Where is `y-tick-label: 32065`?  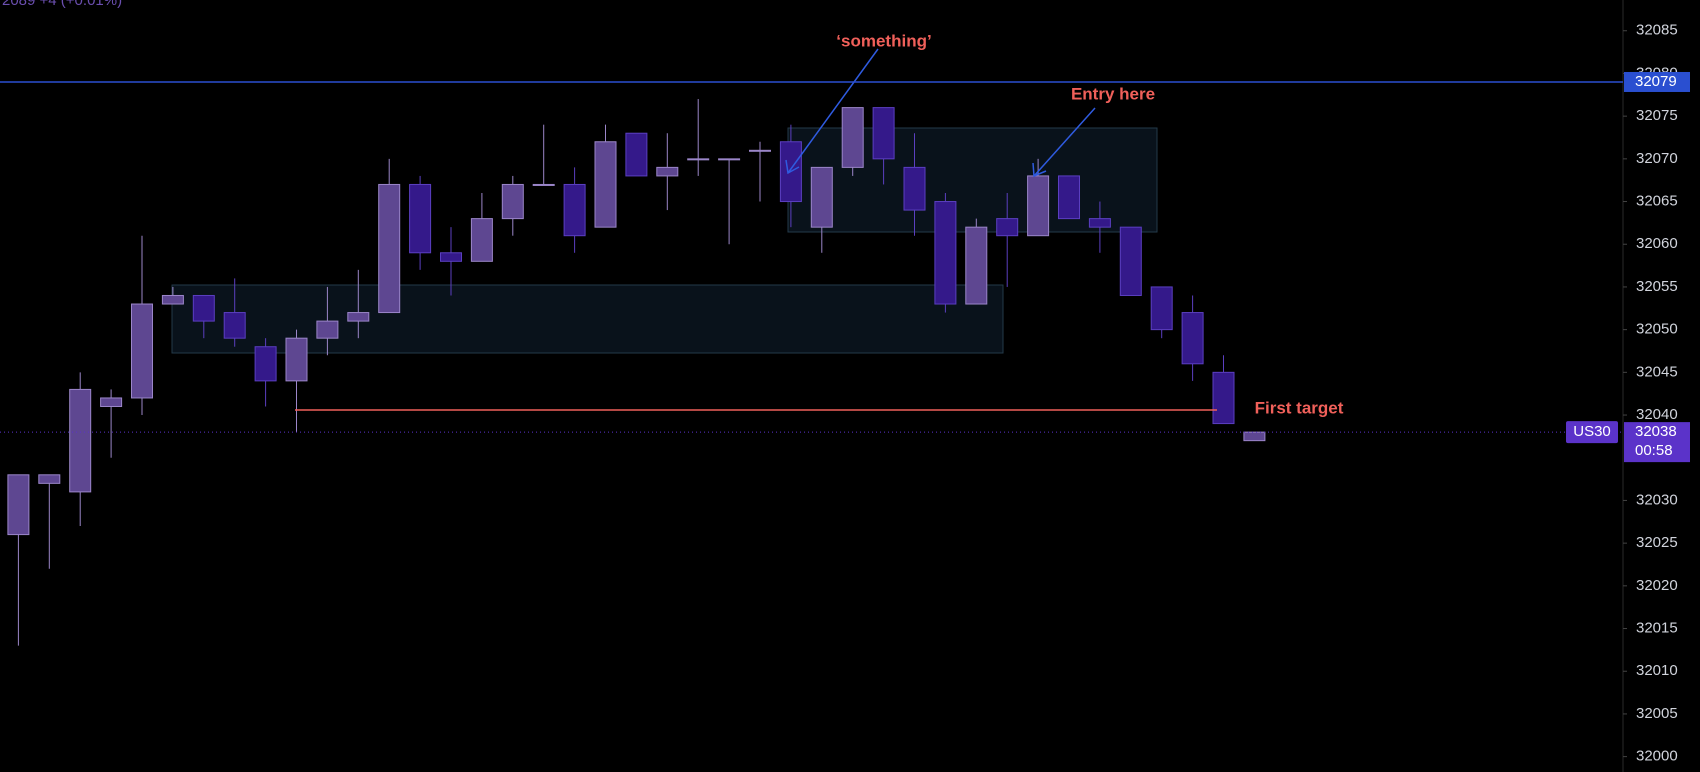
y-tick-label: 32065 is located at coordinates (1657, 201).